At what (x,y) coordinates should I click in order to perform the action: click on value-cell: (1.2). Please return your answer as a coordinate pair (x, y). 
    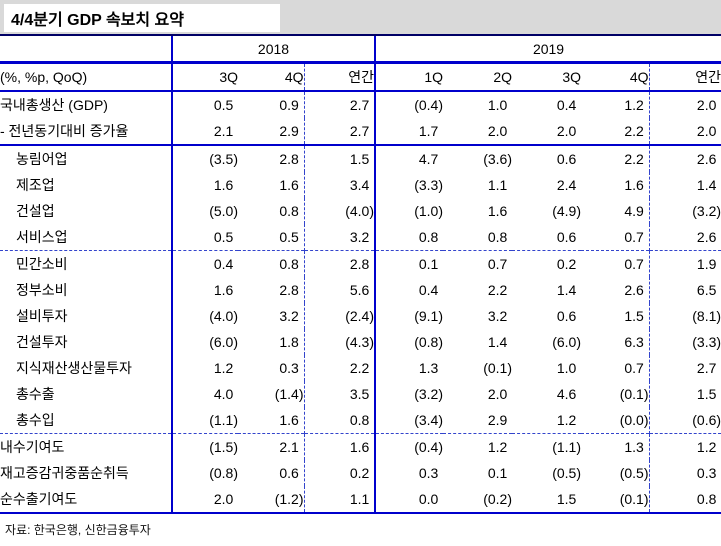
    Looking at the image, I should click on (271, 500).